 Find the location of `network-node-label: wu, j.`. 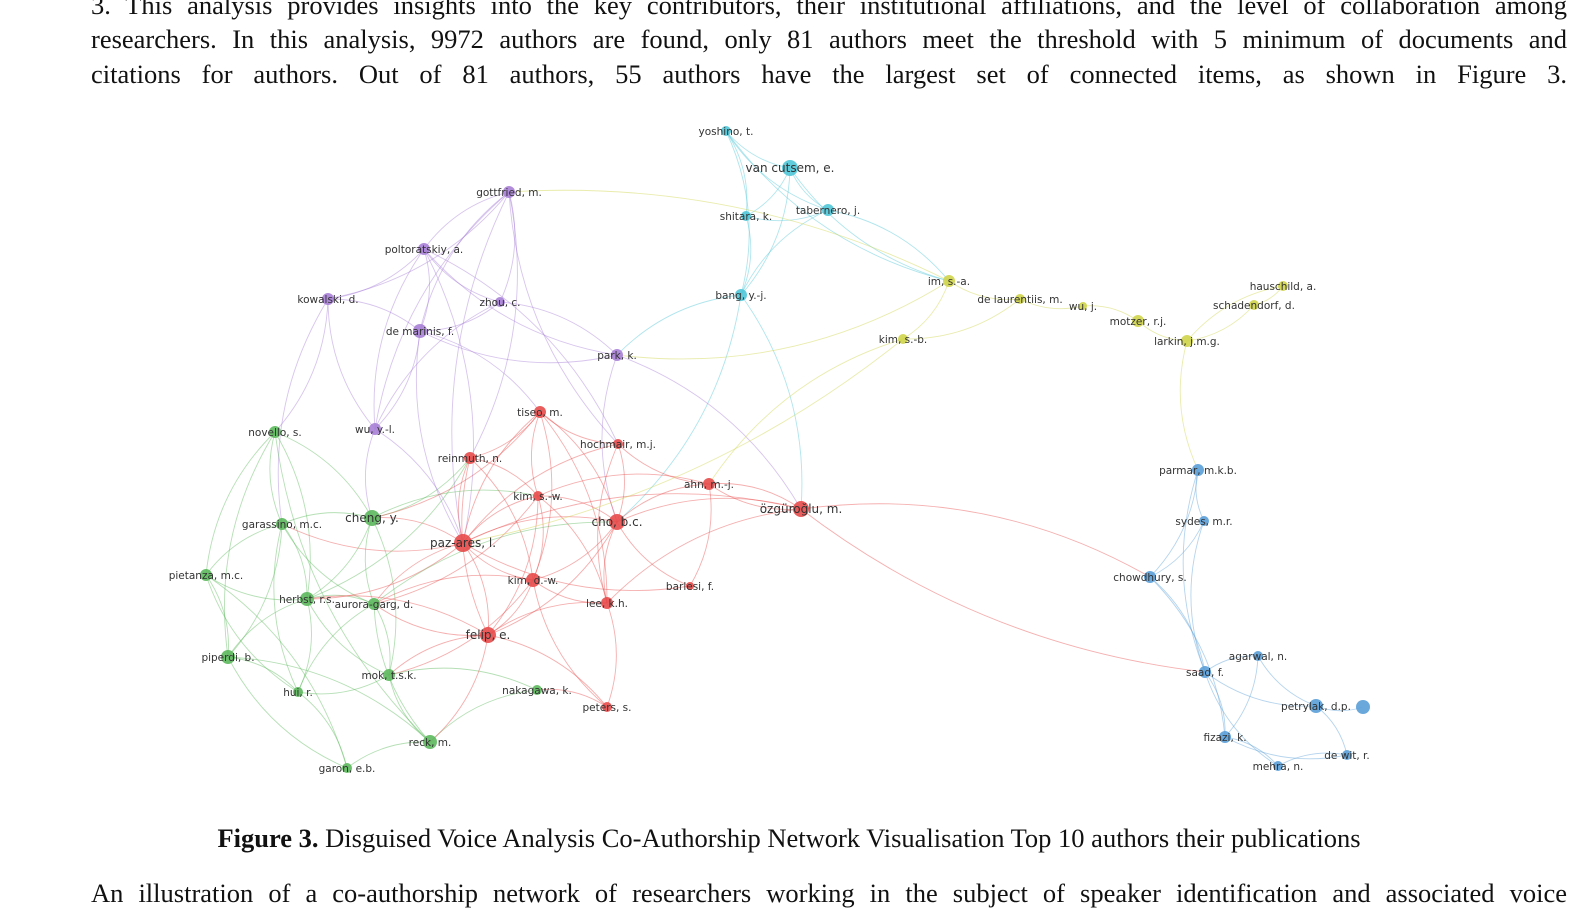

network-node-label: wu, j. is located at coordinates (1083, 307).